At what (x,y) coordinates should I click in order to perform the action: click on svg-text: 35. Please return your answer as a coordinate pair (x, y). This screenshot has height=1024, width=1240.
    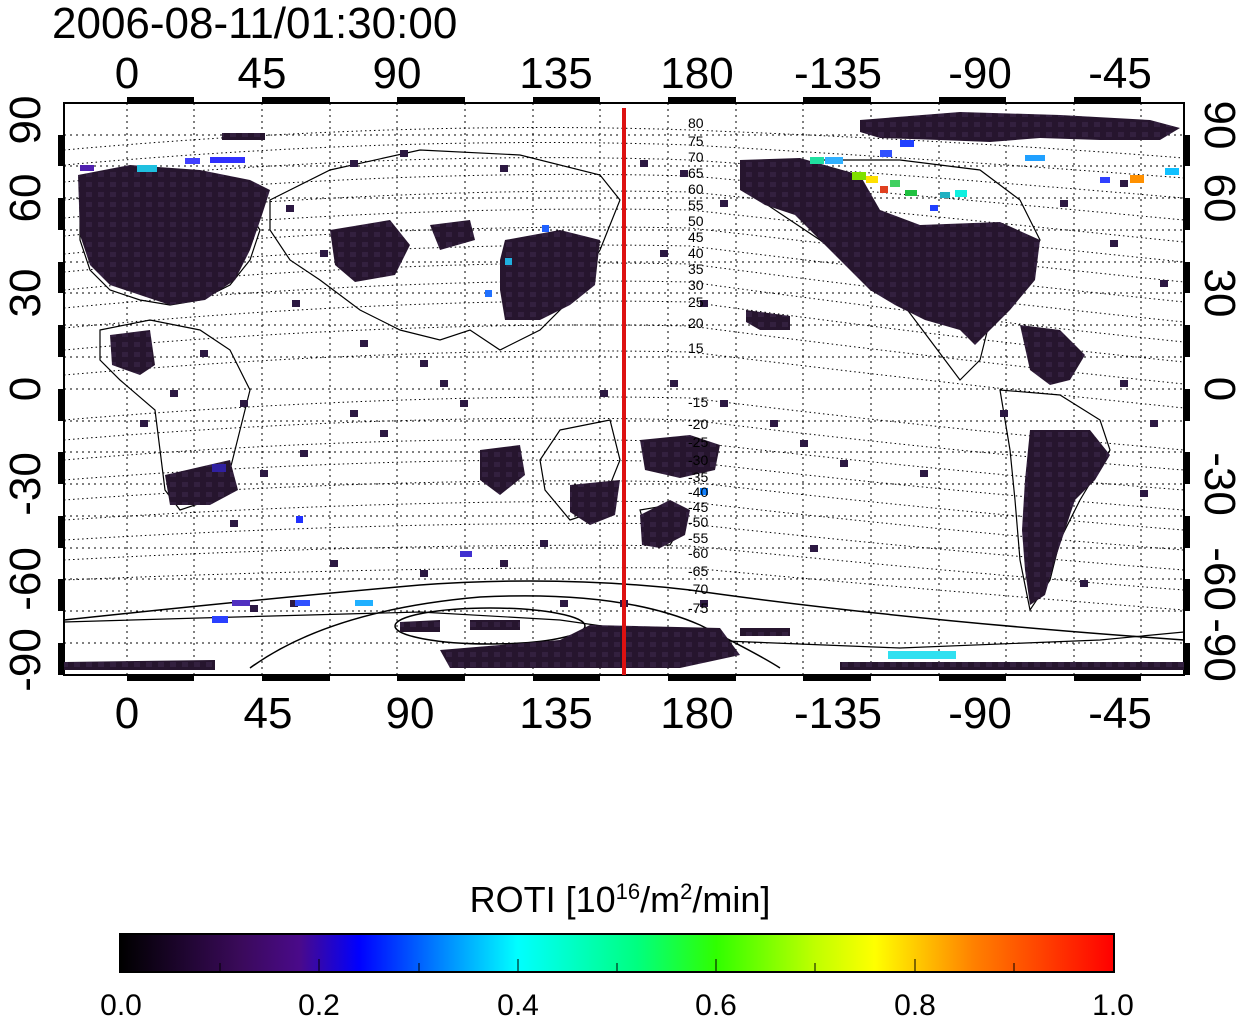
    Looking at the image, I should click on (696, 269).